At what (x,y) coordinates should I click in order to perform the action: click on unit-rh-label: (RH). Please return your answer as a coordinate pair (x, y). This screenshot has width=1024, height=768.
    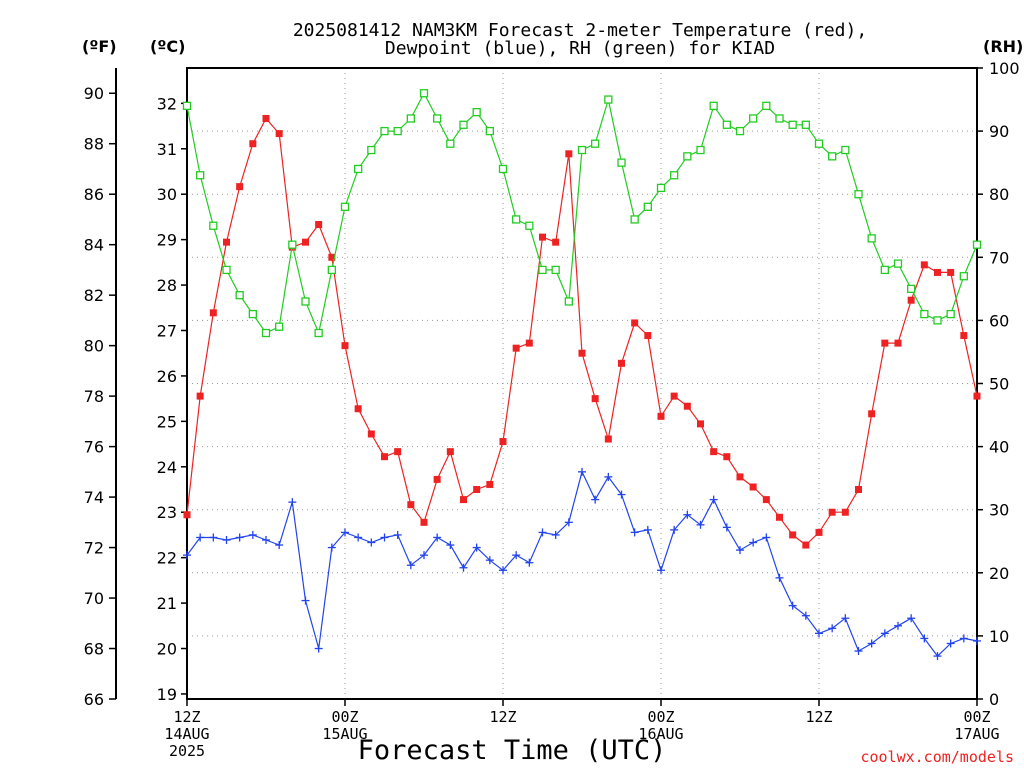
    Looking at the image, I should click on (1003, 46).